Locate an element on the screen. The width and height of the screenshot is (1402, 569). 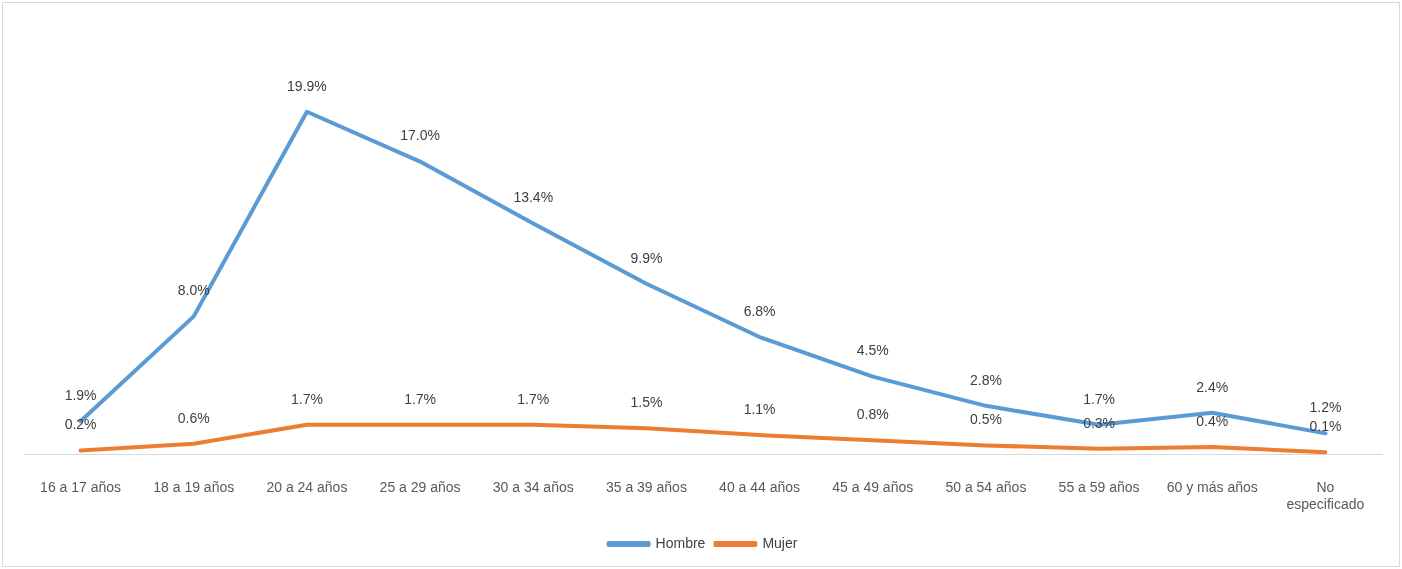
data-label: 1.2% is located at coordinates (1325, 407).